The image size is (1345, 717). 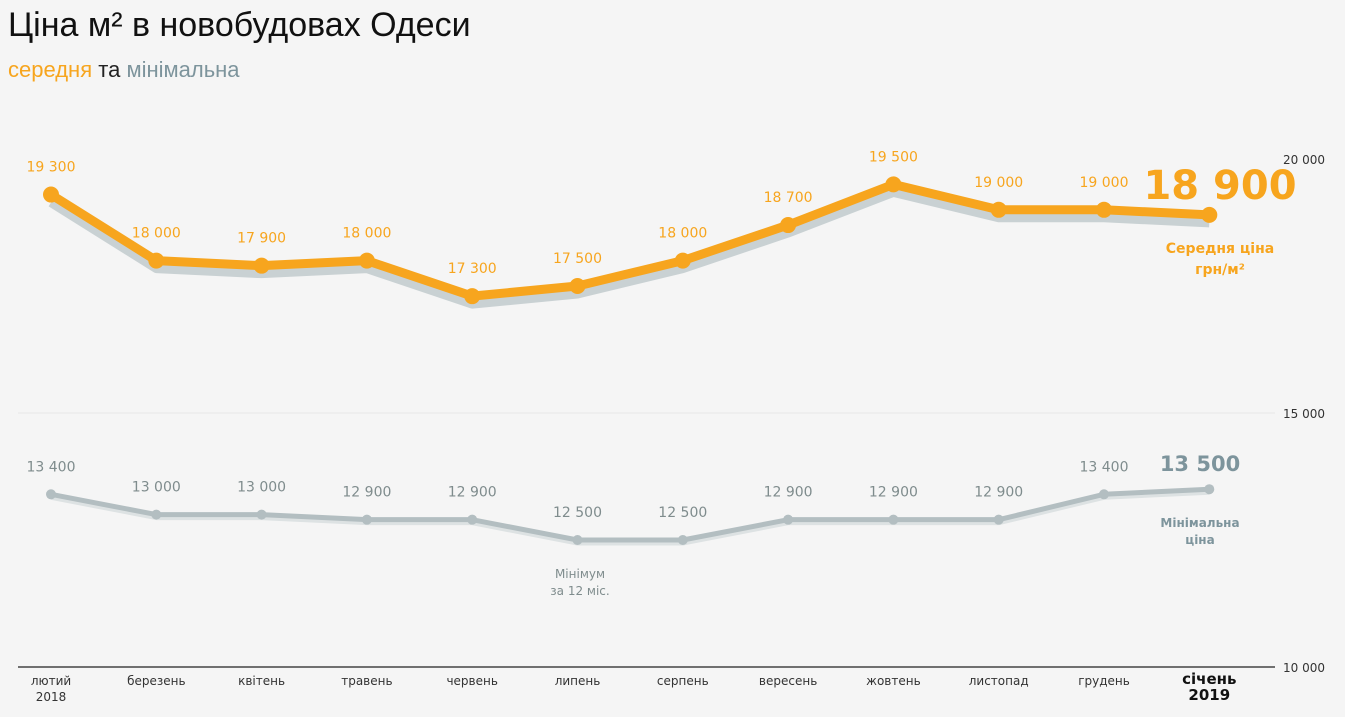 What do you see at coordinates (629, 248) in the screenshot?
I see `average-series-shadow` at bounding box center [629, 248].